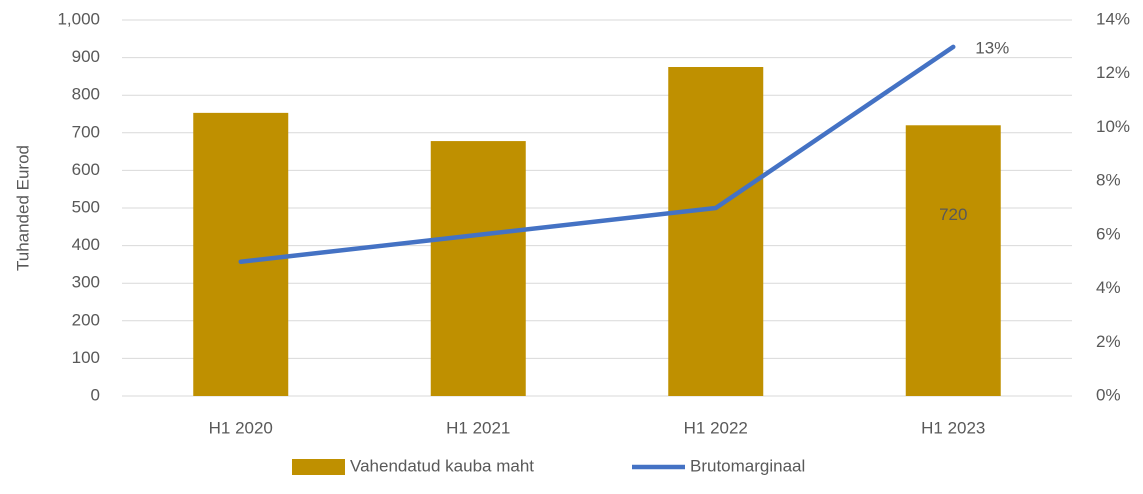 The width and height of the screenshot is (1143, 494). Describe the element at coordinates (992, 47) in the screenshot. I see `data-label: 13%` at that location.